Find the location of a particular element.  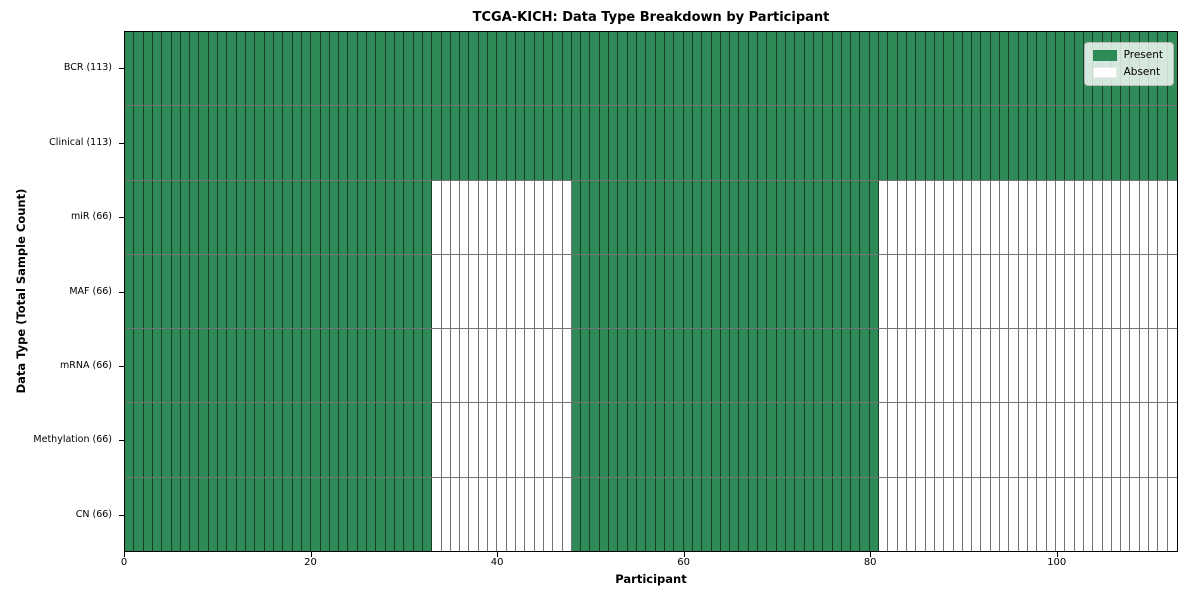

legend-item-present: Present is located at coordinates (1127, 55).